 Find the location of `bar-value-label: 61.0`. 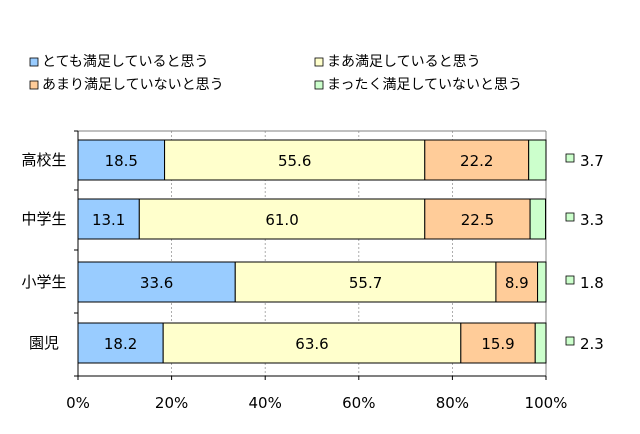

bar-value-label: 61.0 is located at coordinates (281, 220).